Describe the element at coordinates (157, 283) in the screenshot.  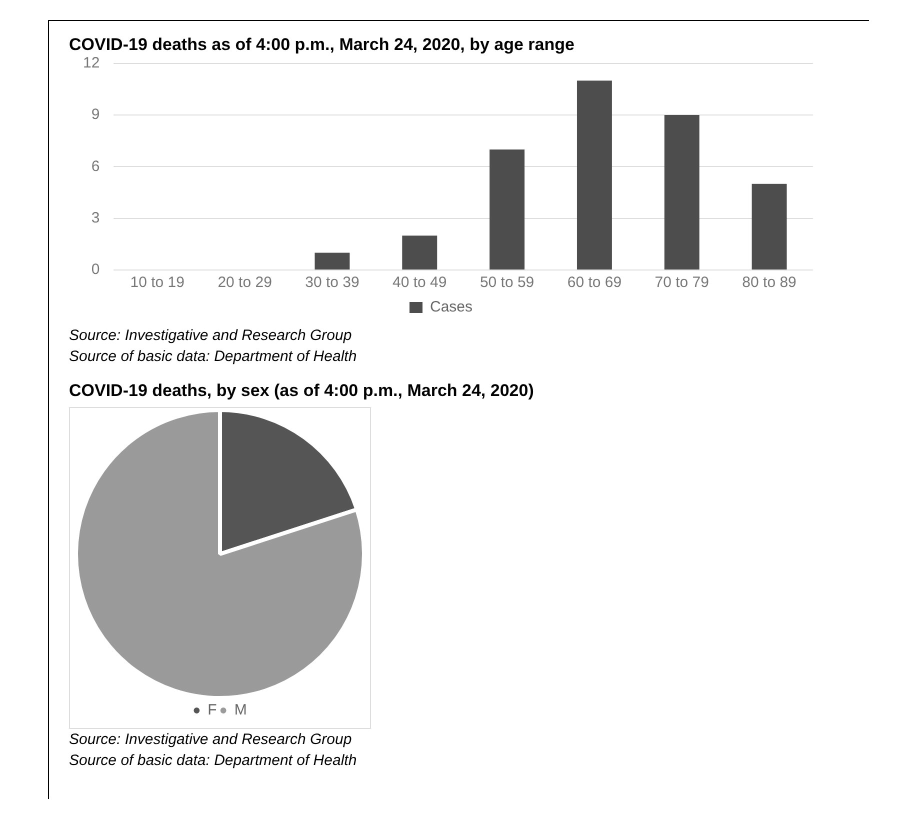
I see `x-tick-label: 10 to 19` at that location.